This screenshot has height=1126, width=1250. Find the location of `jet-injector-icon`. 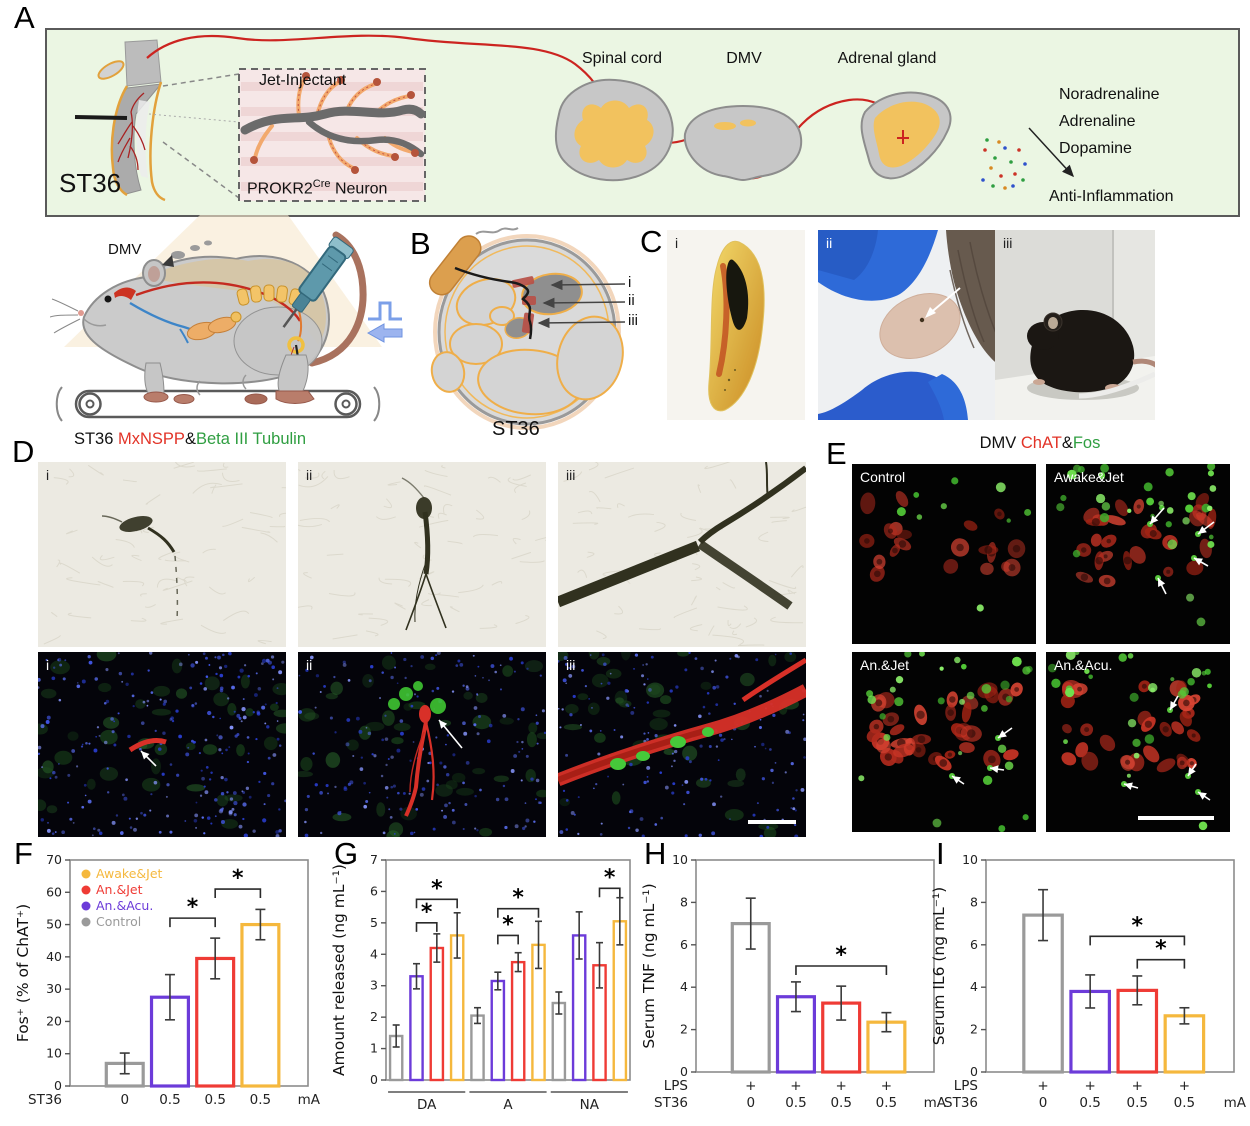

jet-injector-icon is located at coordinates (318, 282).